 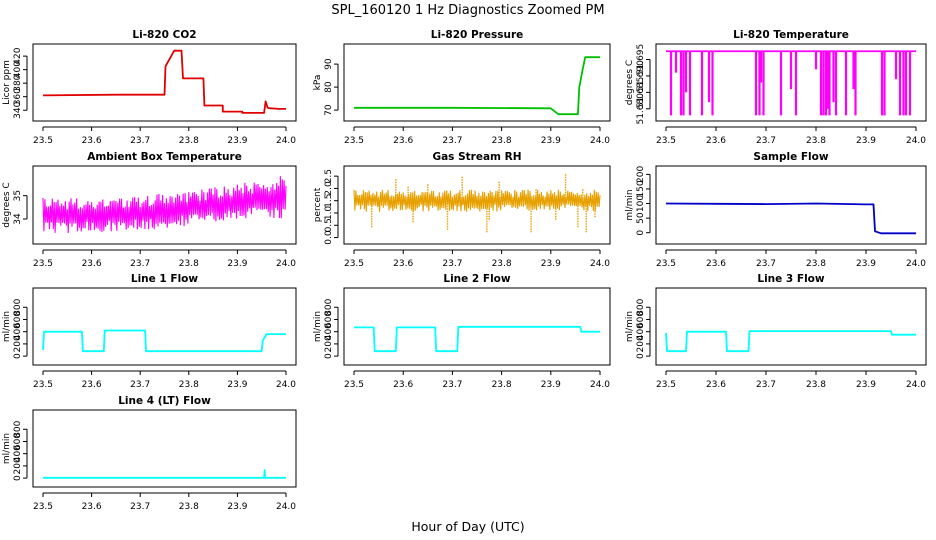 I want to click on y-tick-label: 51.685, so click(x=641, y=93).